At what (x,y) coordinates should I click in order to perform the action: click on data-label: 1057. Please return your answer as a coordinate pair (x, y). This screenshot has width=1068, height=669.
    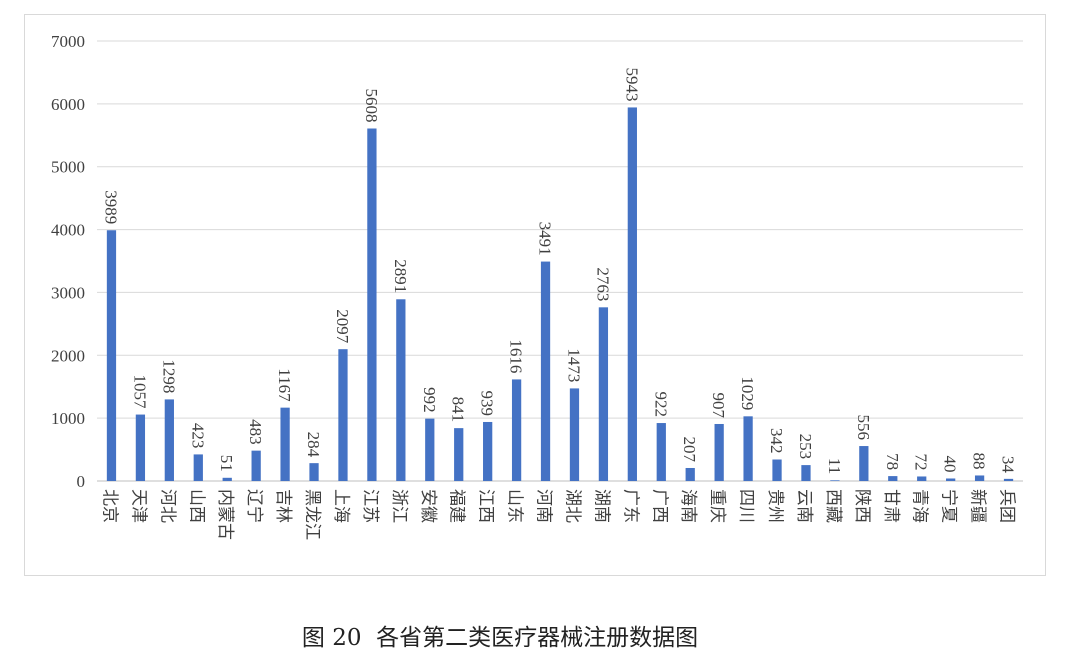
    Looking at the image, I should click on (139, 392).